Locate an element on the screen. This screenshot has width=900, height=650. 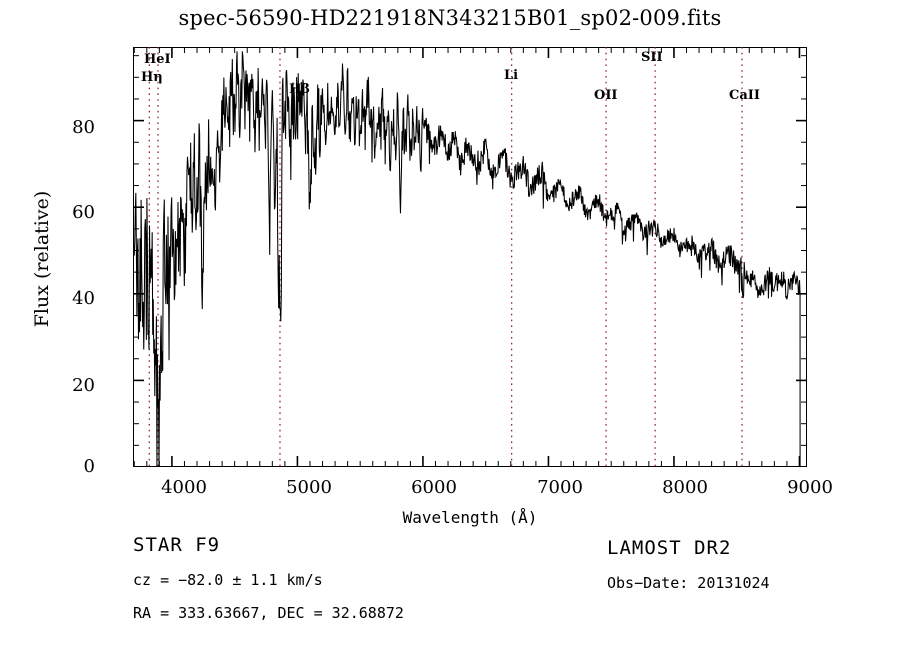
y-axis-title: Flux (relative) is located at coordinates (42, 259).